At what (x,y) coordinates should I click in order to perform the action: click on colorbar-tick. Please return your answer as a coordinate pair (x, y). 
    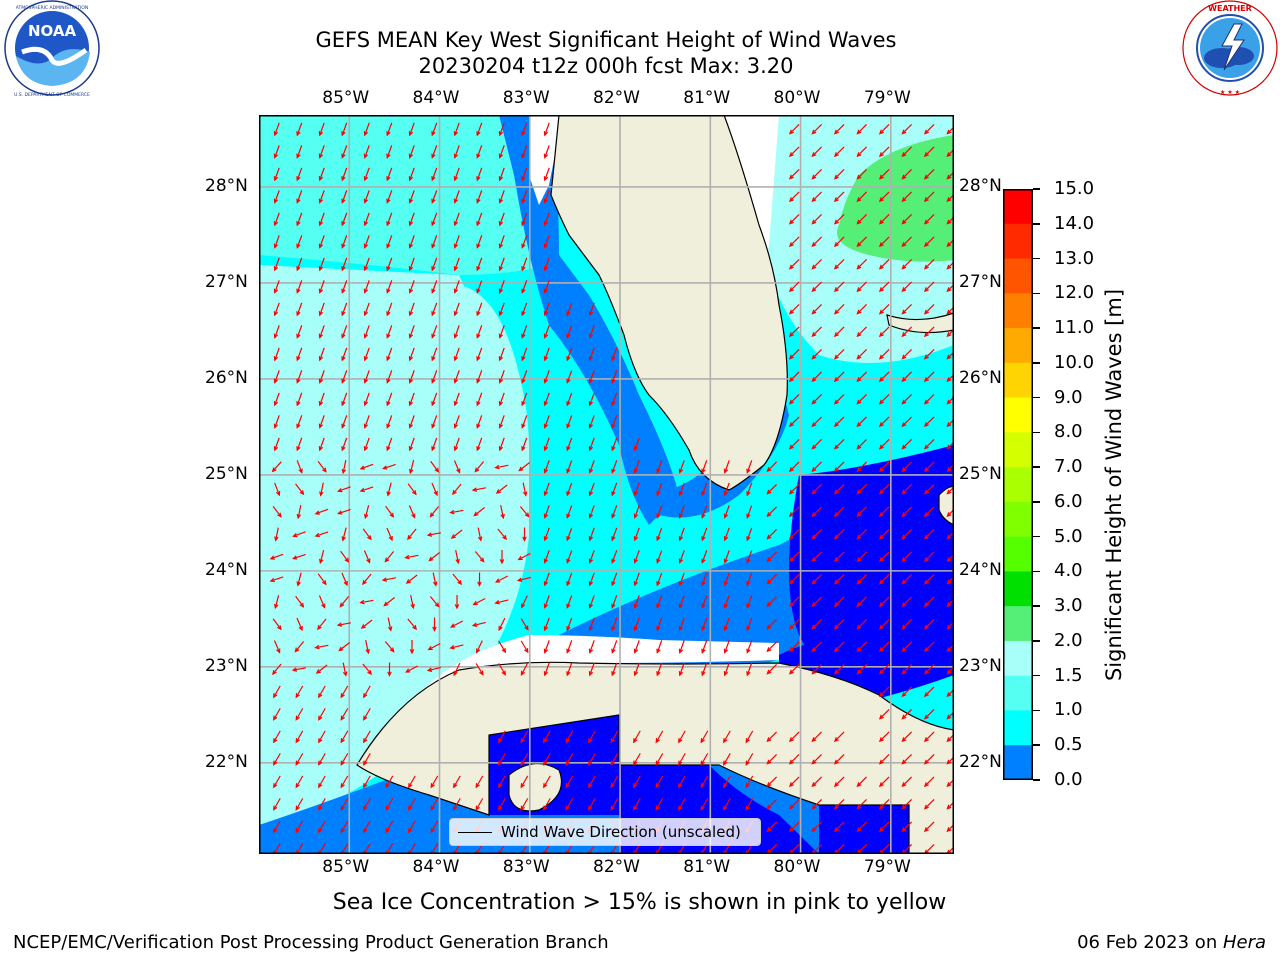
    Looking at the image, I should click on (1036, 536).